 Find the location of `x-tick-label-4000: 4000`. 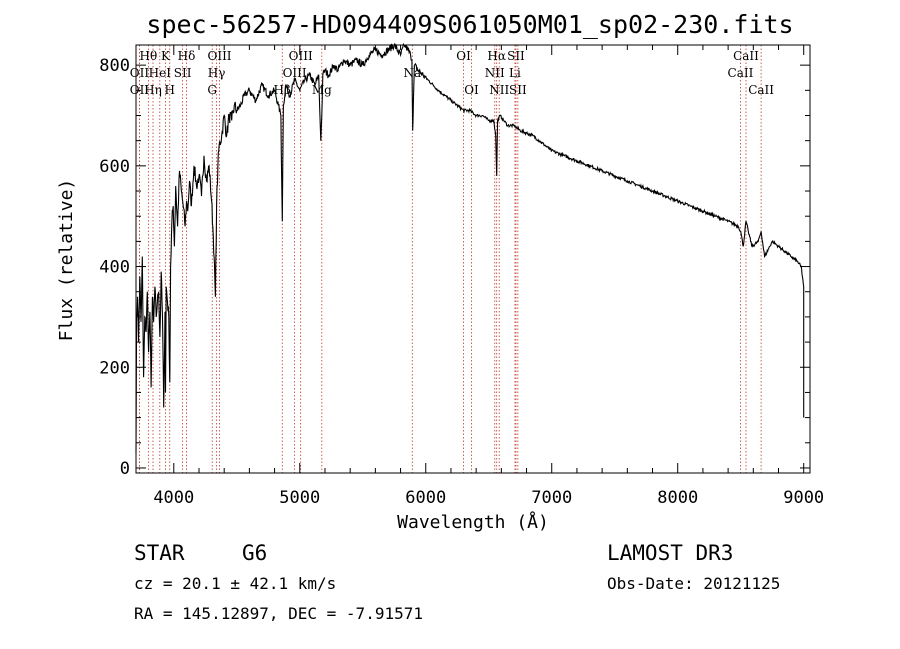

x-tick-label-4000: 4000 is located at coordinates (173, 498).